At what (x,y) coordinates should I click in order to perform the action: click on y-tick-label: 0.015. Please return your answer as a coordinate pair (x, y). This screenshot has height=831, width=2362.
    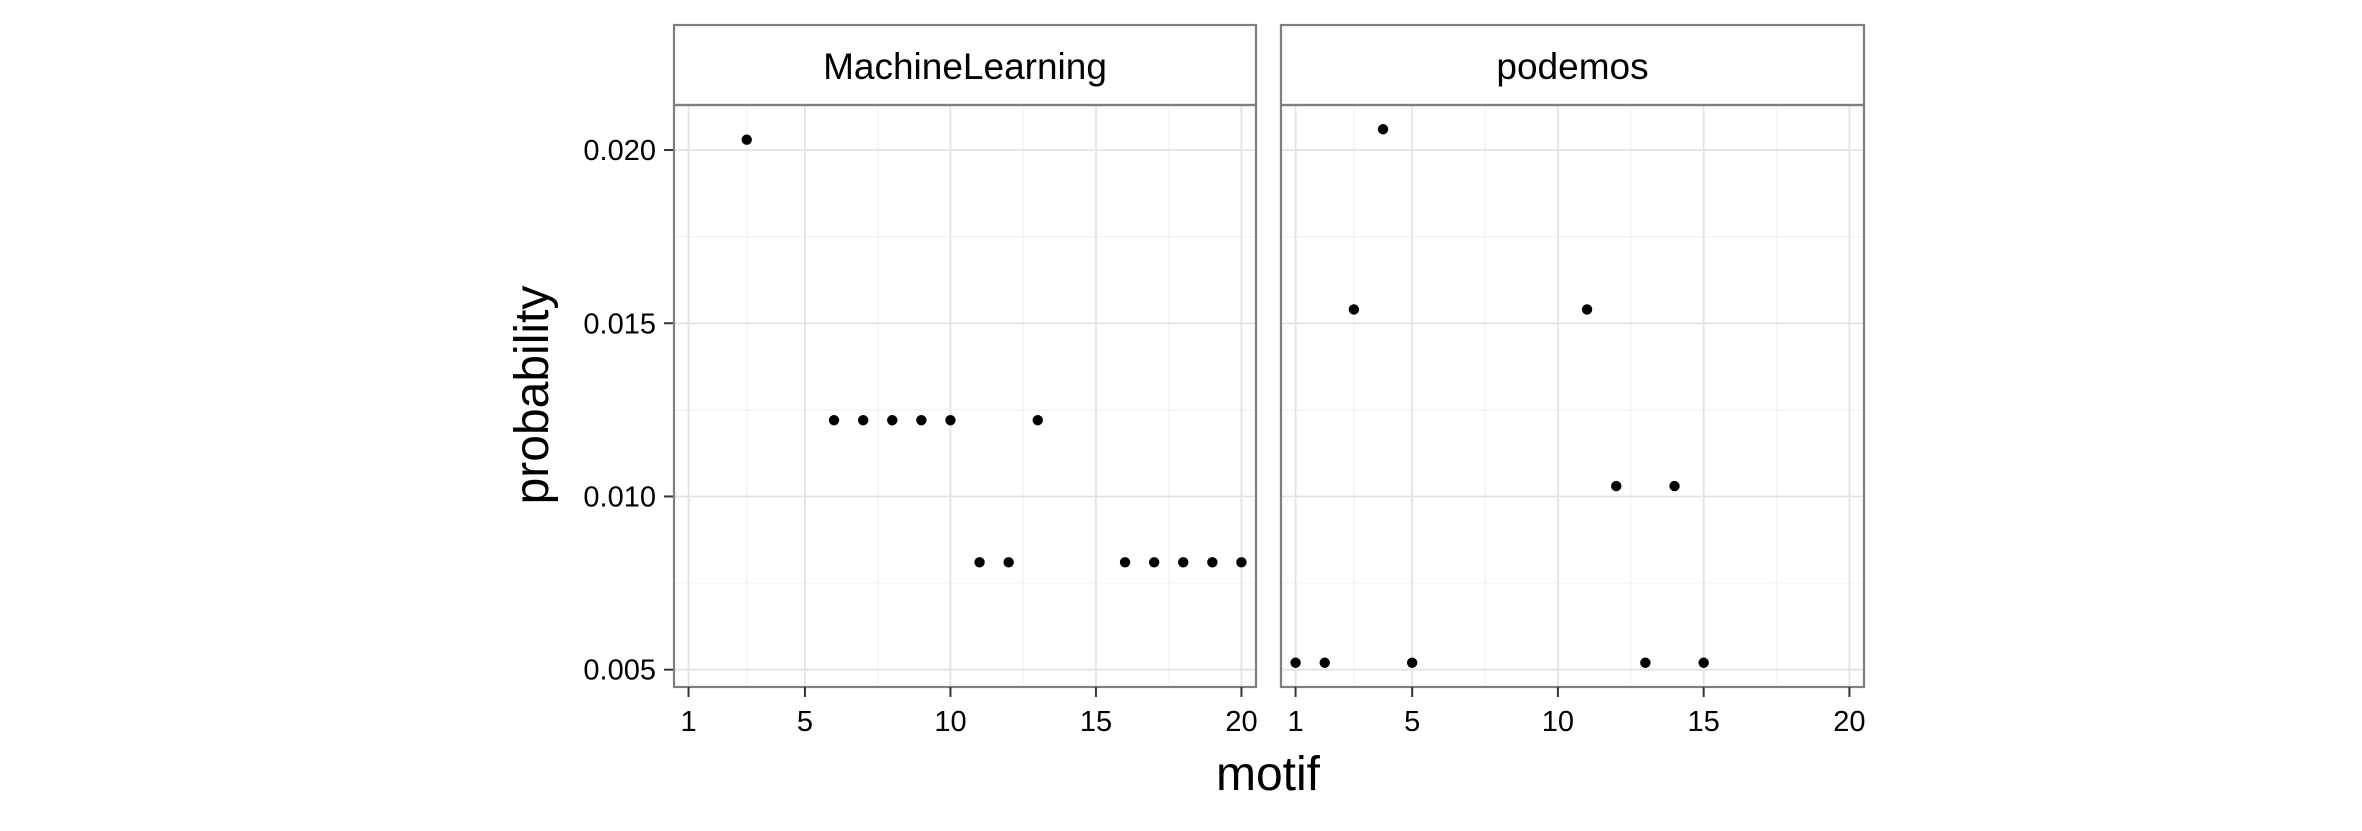
    Looking at the image, I should click on (619, 324).